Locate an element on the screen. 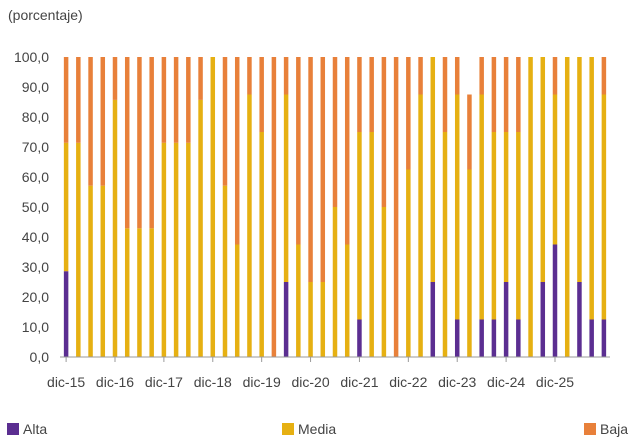 Image resolution: width=633 pixels, height=438 pixels. x-tick-label: dic-17 is located at coordinates (164, 382).